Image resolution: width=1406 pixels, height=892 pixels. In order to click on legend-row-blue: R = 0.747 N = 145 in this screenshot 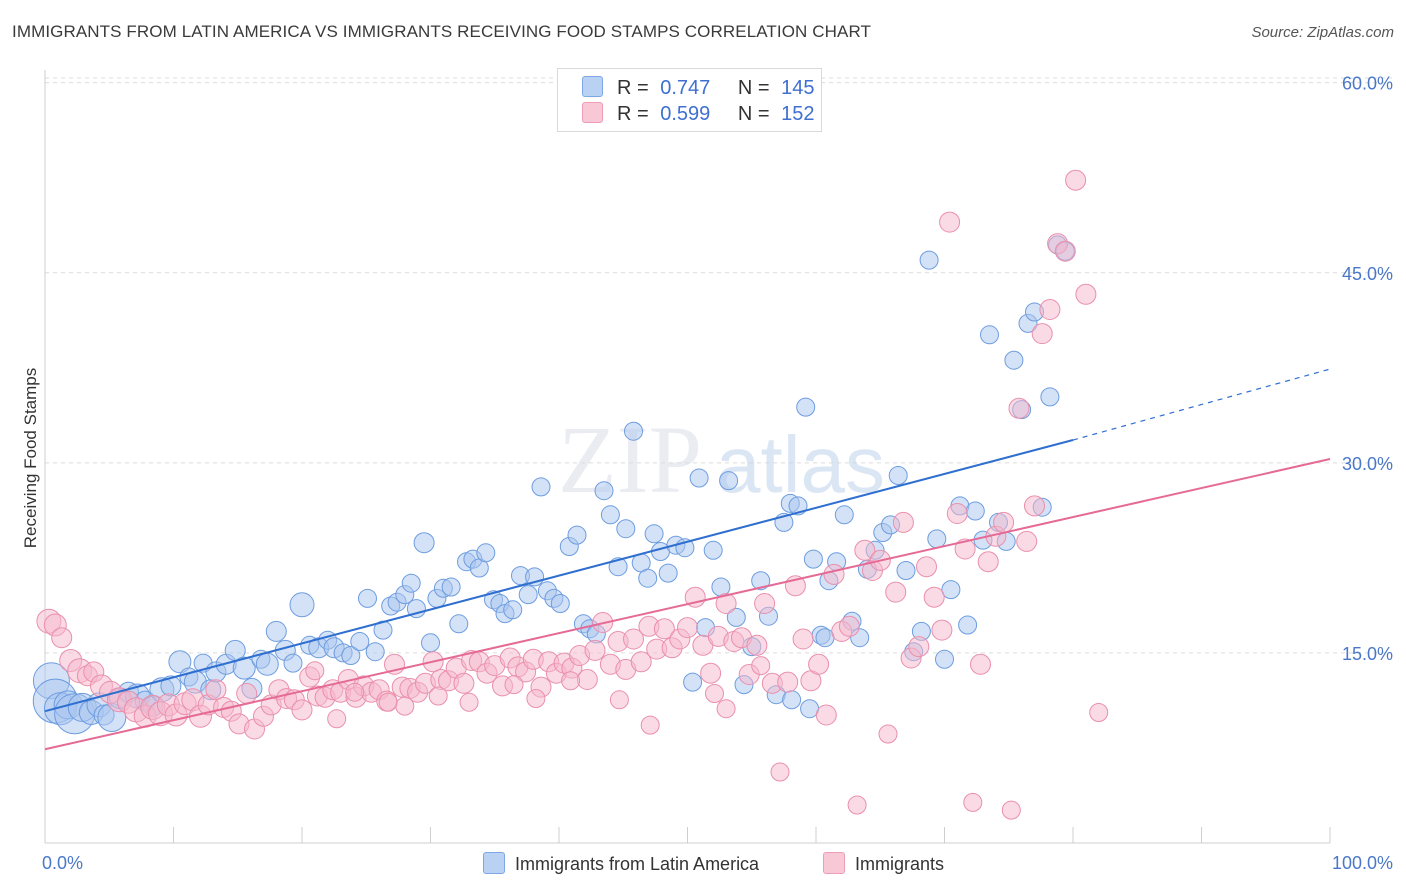, I will do `click(698, 88)`.